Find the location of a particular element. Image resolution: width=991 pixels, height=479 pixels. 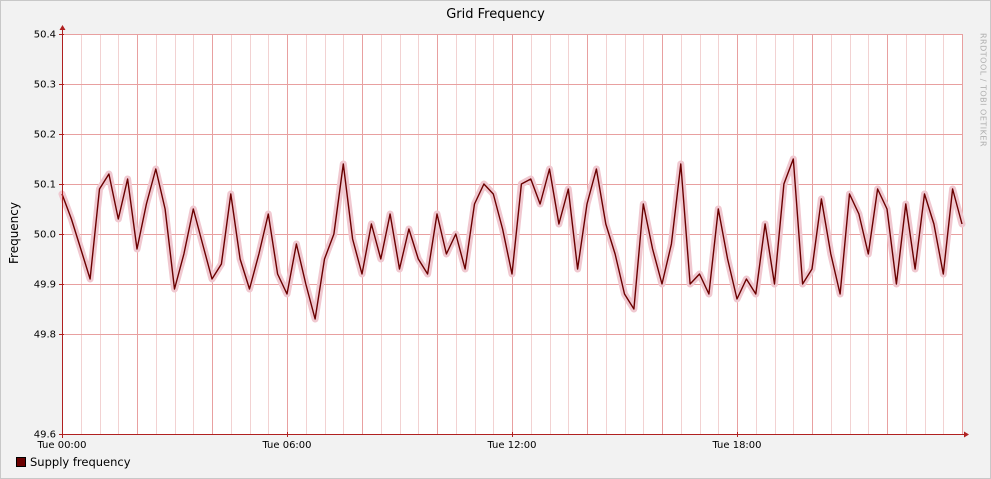

y-tick-label: 50.1 is located at coordinates (45, 185).